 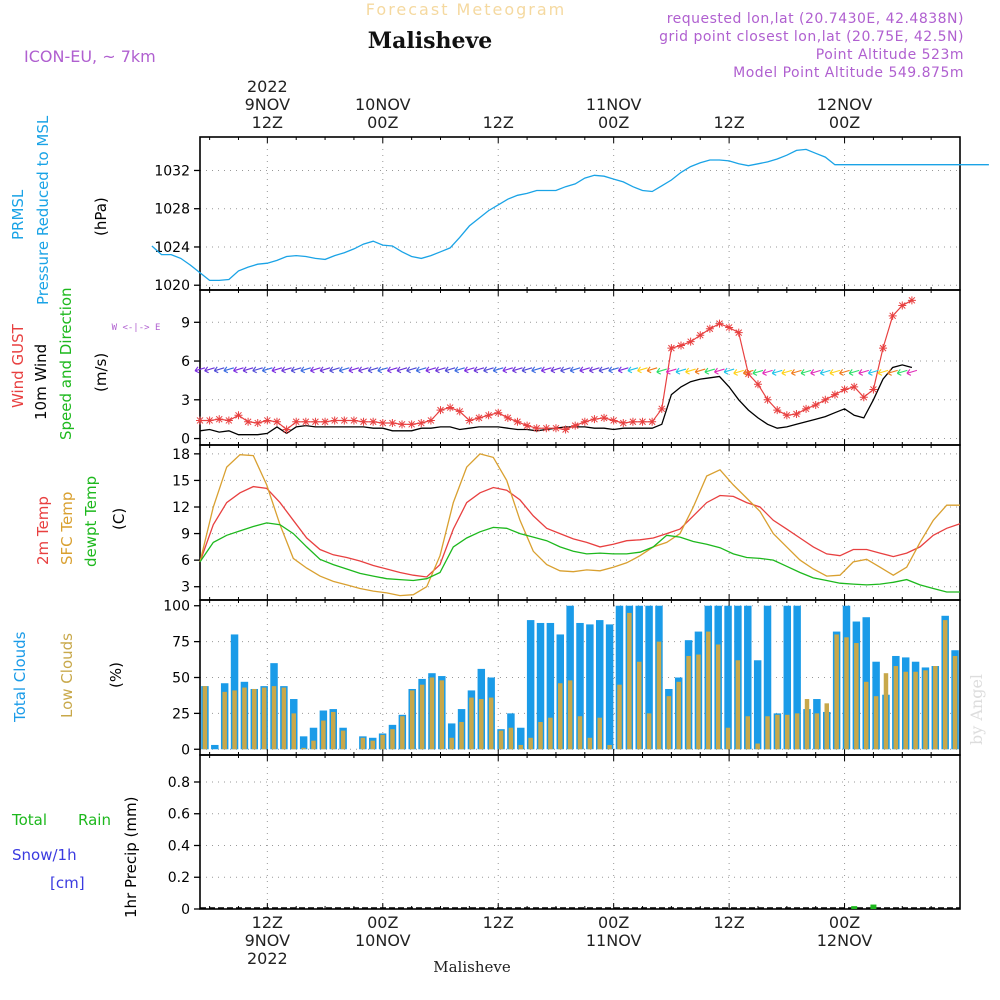 I want to click on ytick-label-pressure-0: 1020, so click(x=172, y=286).